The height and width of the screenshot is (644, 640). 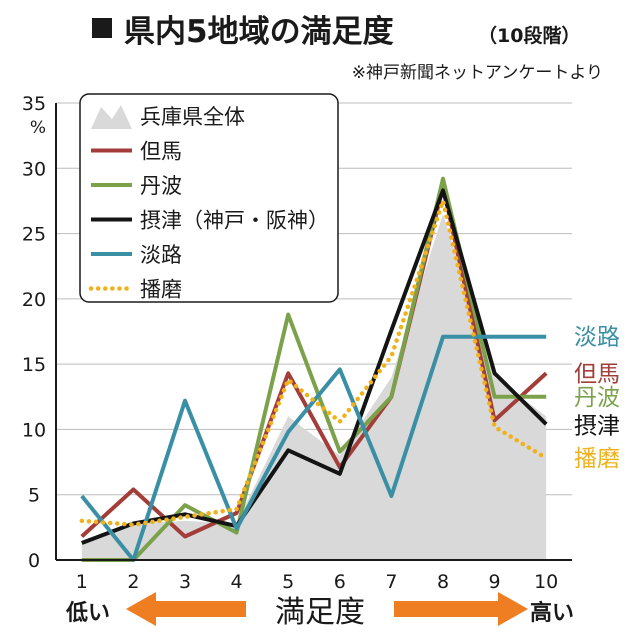 What do you see at coordinates (102, 28) in the screenshot?
I see `title-square-icon` at bounding box center [102, 28].